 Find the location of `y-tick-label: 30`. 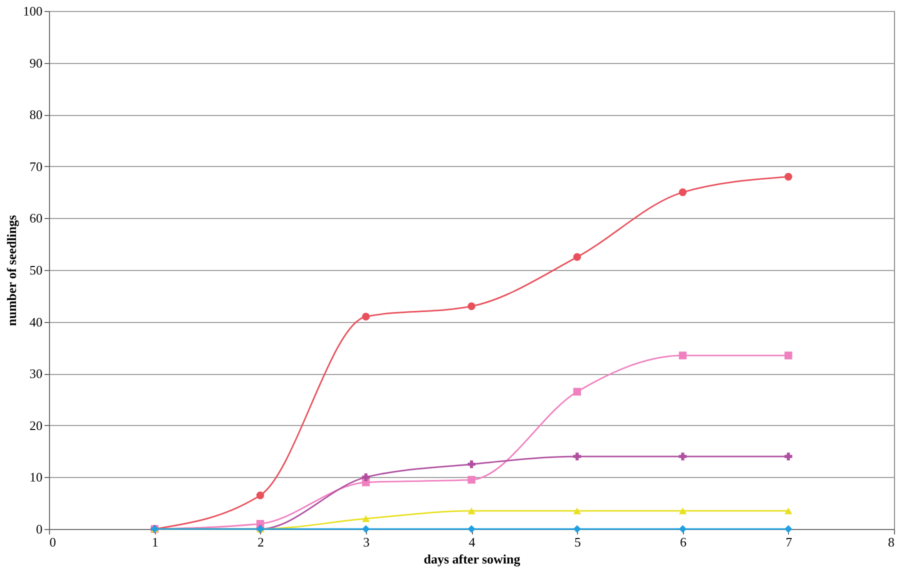

y-tick-label: 30 is located at coordinates (36, 374).